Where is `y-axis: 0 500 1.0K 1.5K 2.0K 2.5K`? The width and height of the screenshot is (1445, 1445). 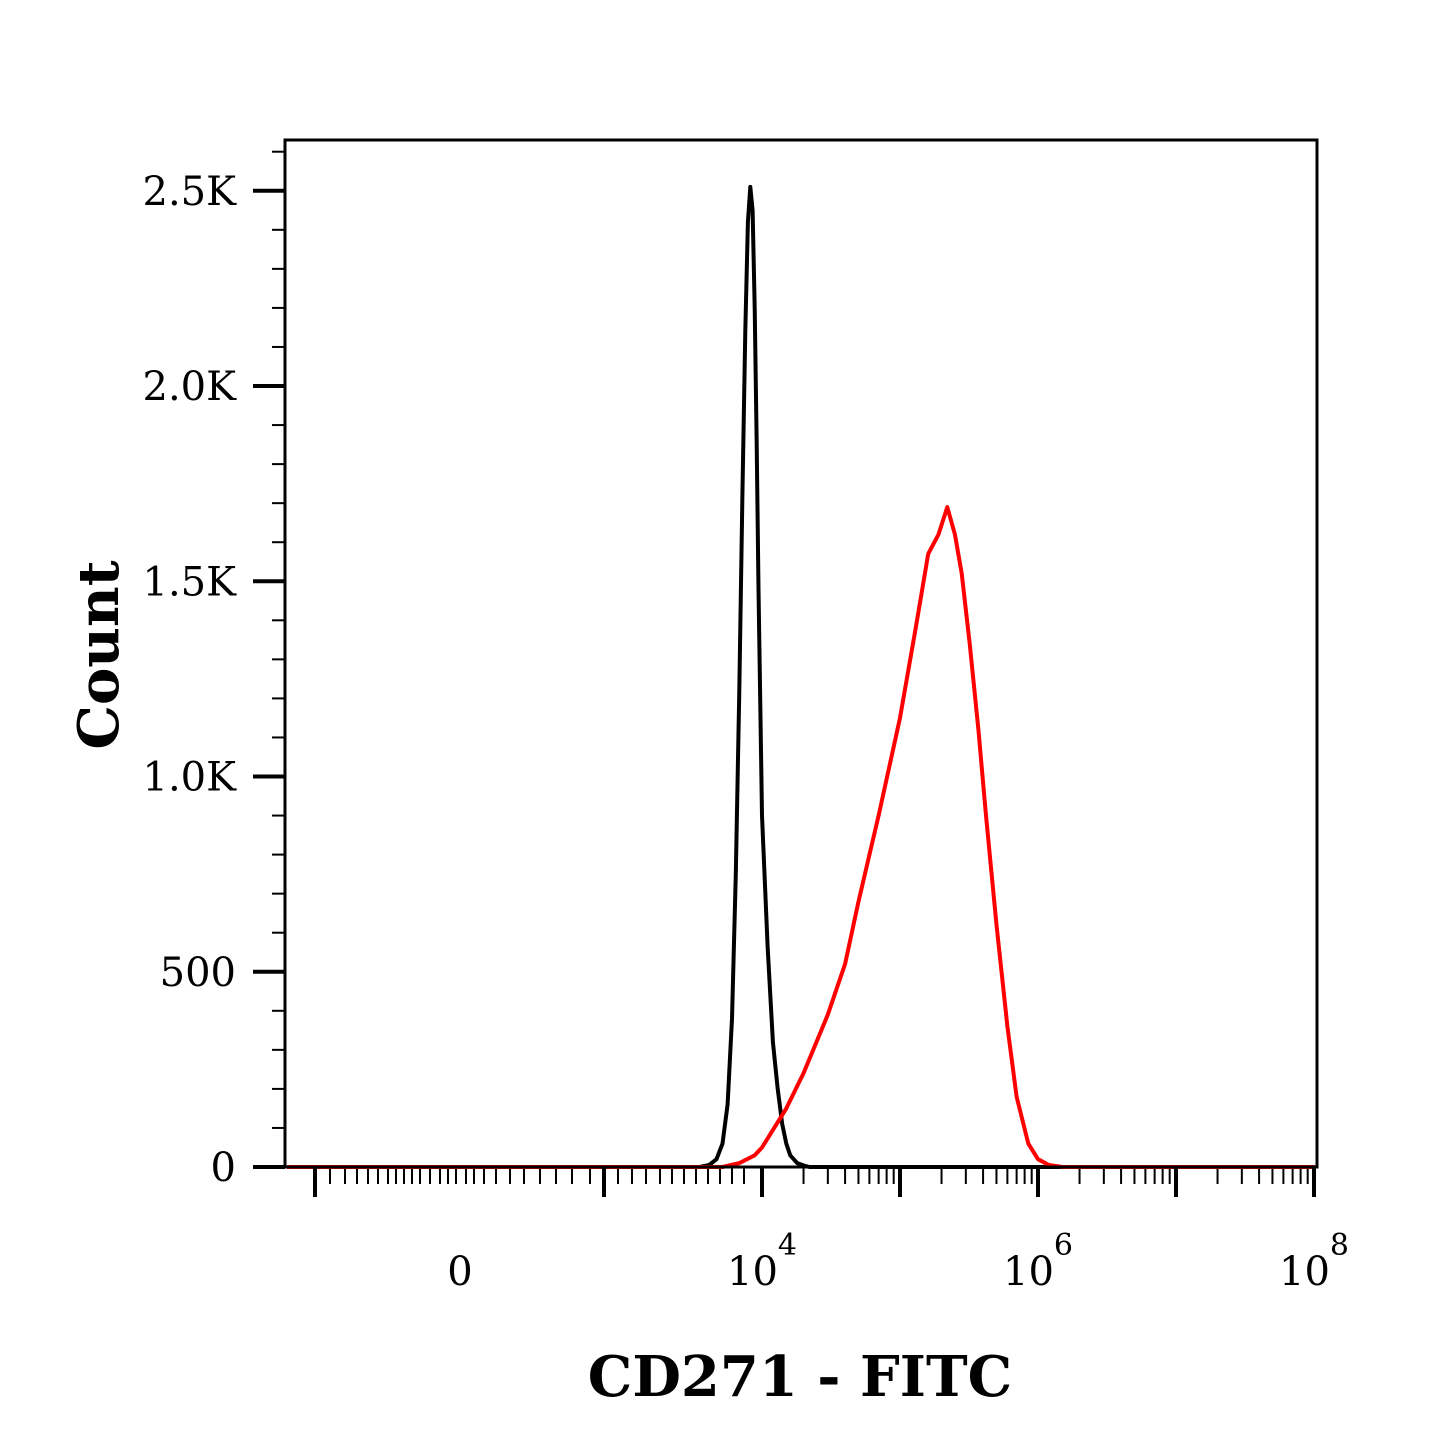
y-axis: 0 500 1.0K 1.5K 2.0K 2.5K is located at coordinates (214, 670).